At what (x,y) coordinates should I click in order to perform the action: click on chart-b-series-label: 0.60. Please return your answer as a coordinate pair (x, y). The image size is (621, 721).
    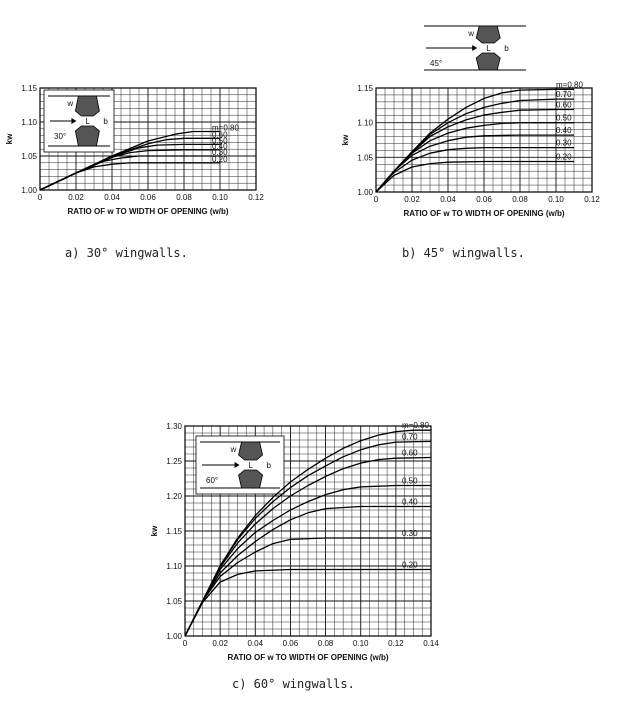
    Looking at the image, I should click on (564, 104).